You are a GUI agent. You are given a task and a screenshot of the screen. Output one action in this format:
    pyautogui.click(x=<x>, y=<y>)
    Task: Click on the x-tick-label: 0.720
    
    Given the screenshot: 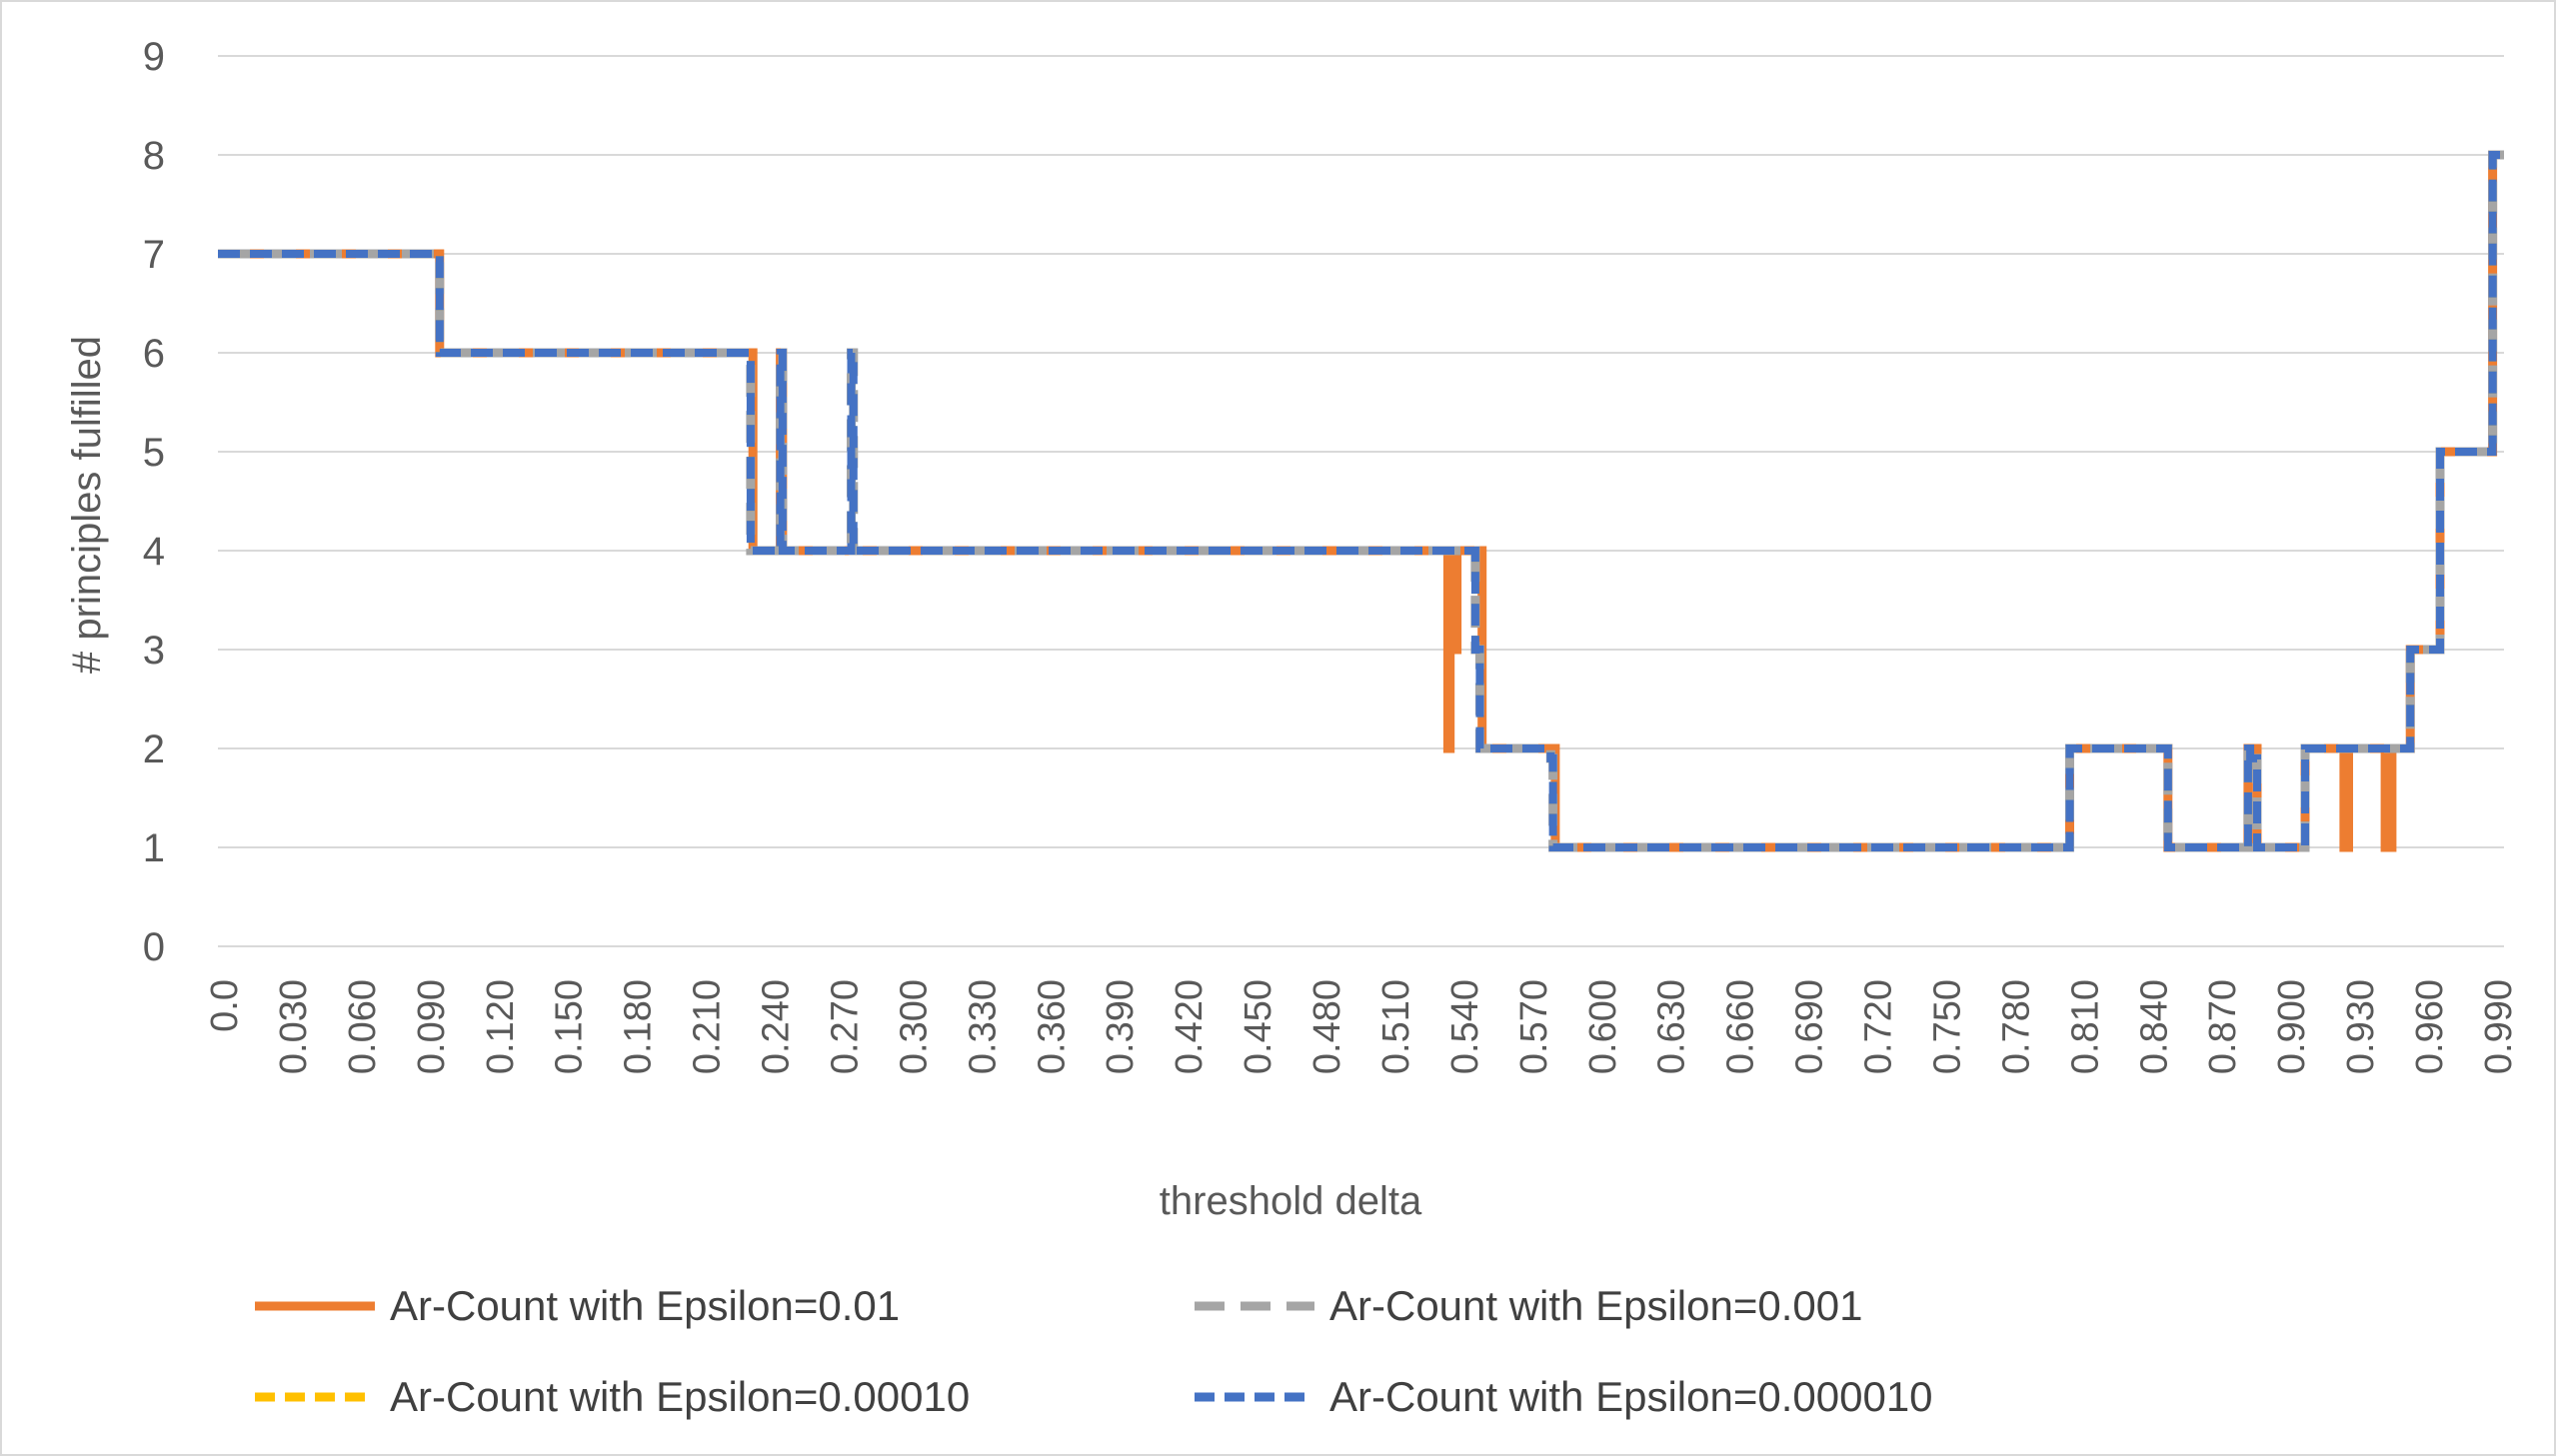 What is the action you would take?
    pyautogui.click(x=1879, y=1026)
    